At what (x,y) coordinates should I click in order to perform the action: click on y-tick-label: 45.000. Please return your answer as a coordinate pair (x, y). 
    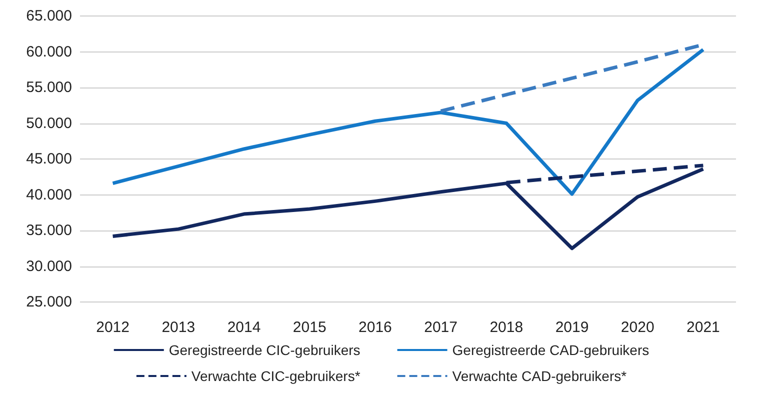
    Looking at the image, I should click on (49, 159).